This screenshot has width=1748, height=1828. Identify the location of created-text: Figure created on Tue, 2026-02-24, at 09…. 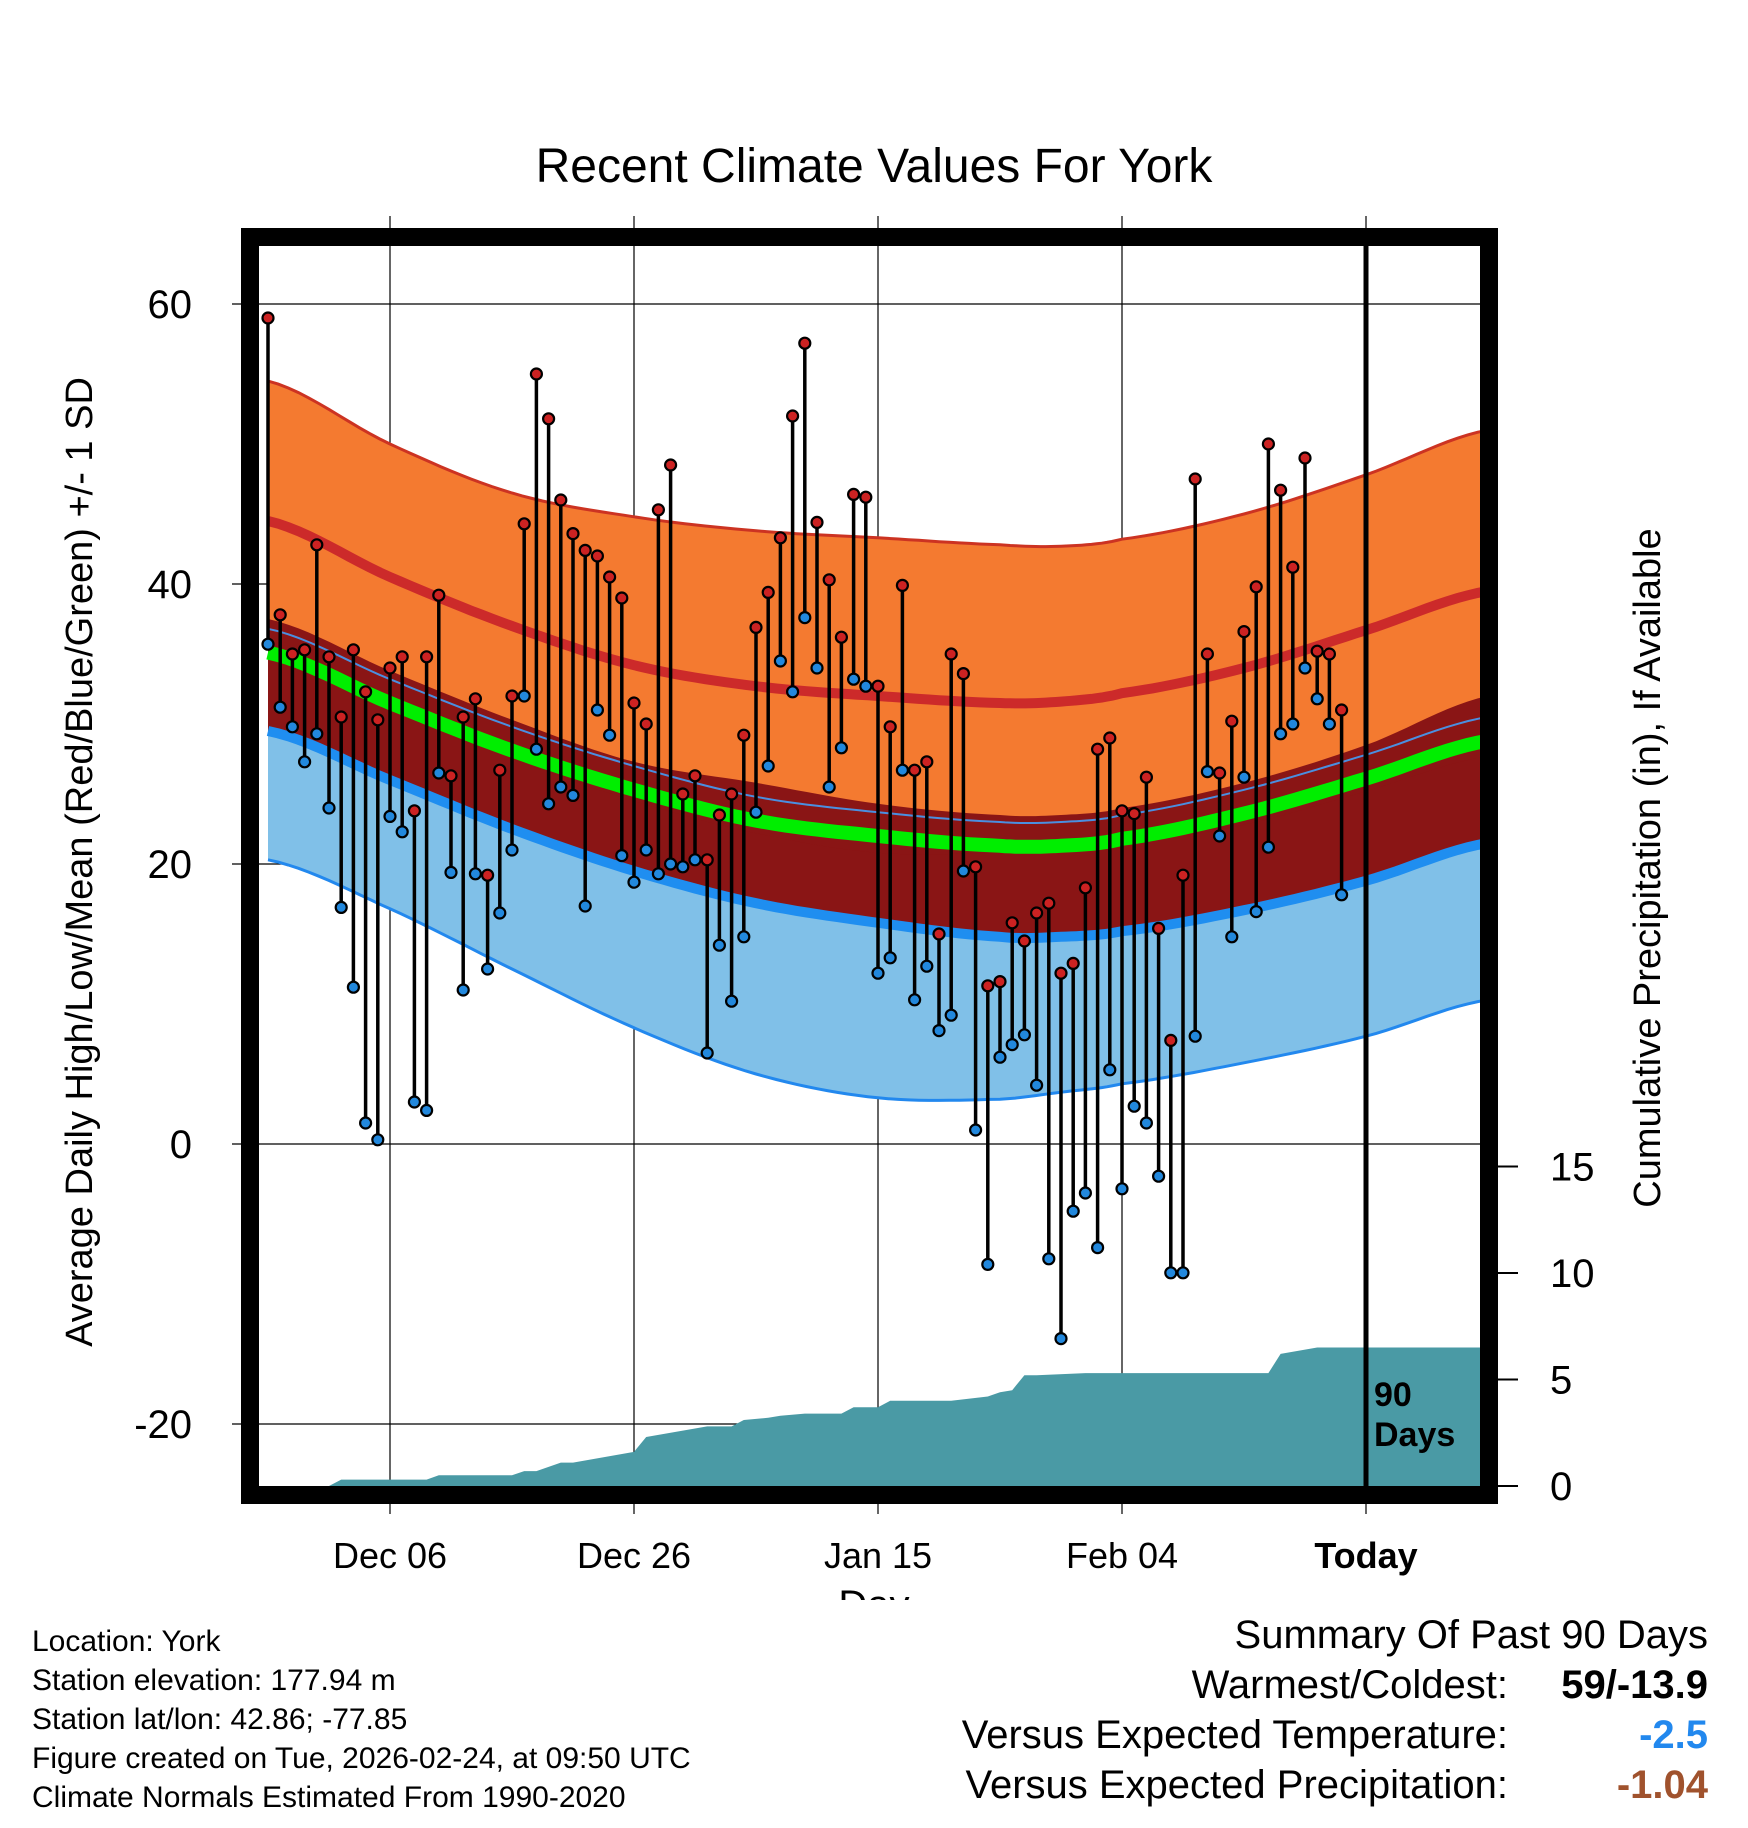
(361, 1758).